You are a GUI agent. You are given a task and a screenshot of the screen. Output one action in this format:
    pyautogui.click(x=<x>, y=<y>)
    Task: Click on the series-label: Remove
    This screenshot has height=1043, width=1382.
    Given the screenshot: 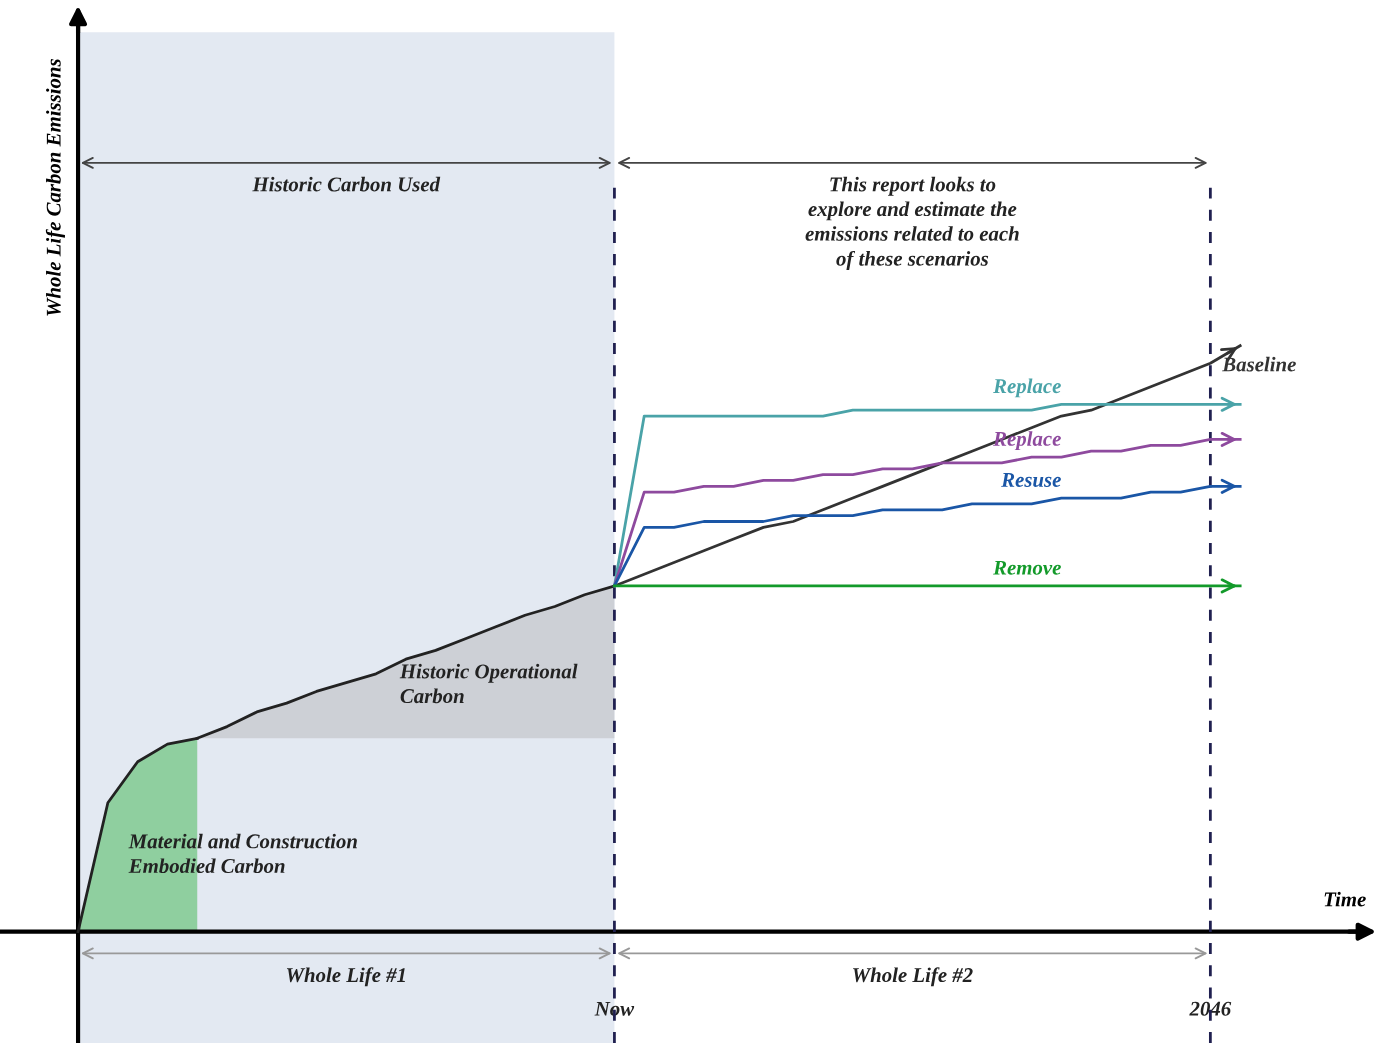 What is the action you would take?
    pyautogui.click(x=1027, y=567)
    